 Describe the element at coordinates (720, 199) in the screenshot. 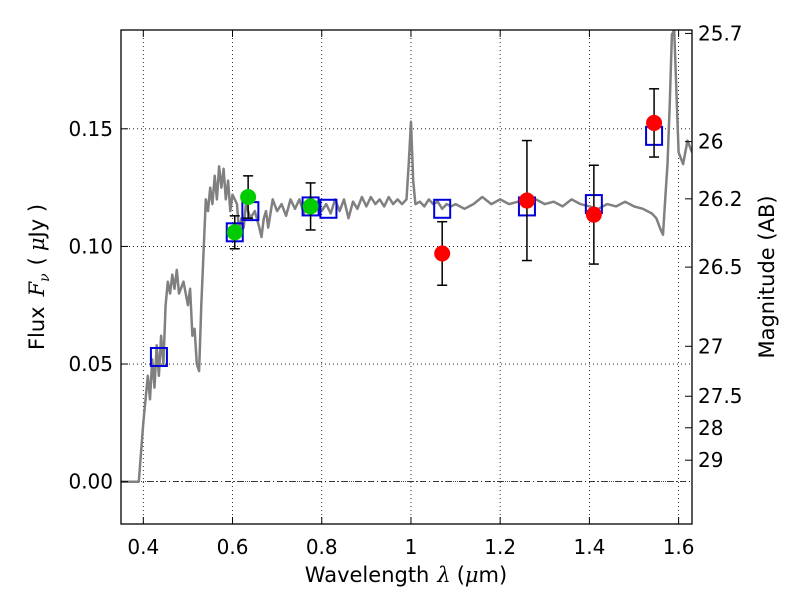

I see `y2-tick-label: 26.2` at that location.